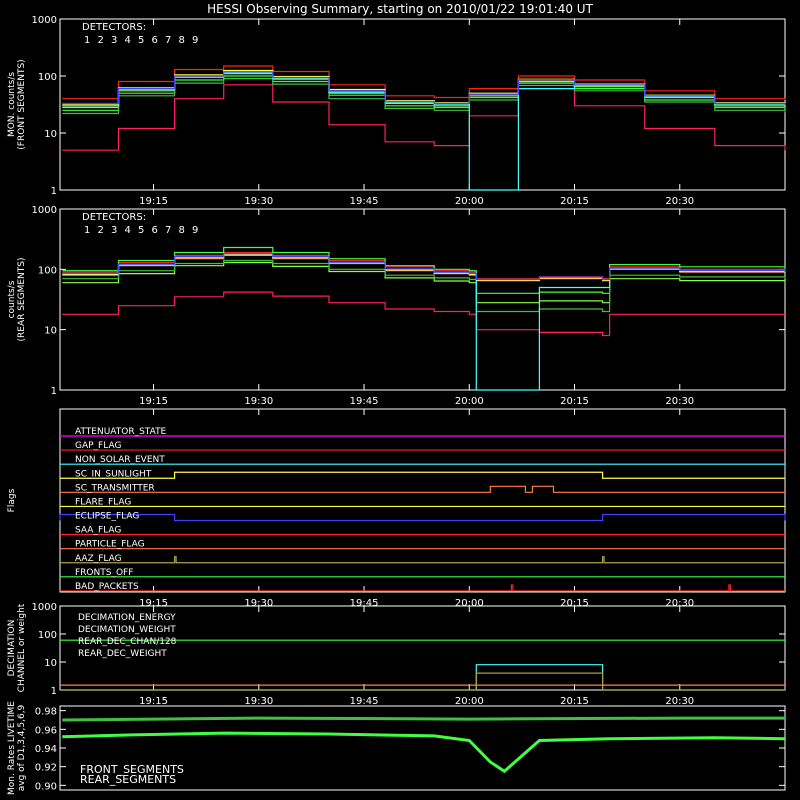 The height and width of the screenshot is (800, 800). What do you see at coordinates (87, 230) in the screenshot?
I see `legend-entry-1: 1` at bounding box center [87, 230].